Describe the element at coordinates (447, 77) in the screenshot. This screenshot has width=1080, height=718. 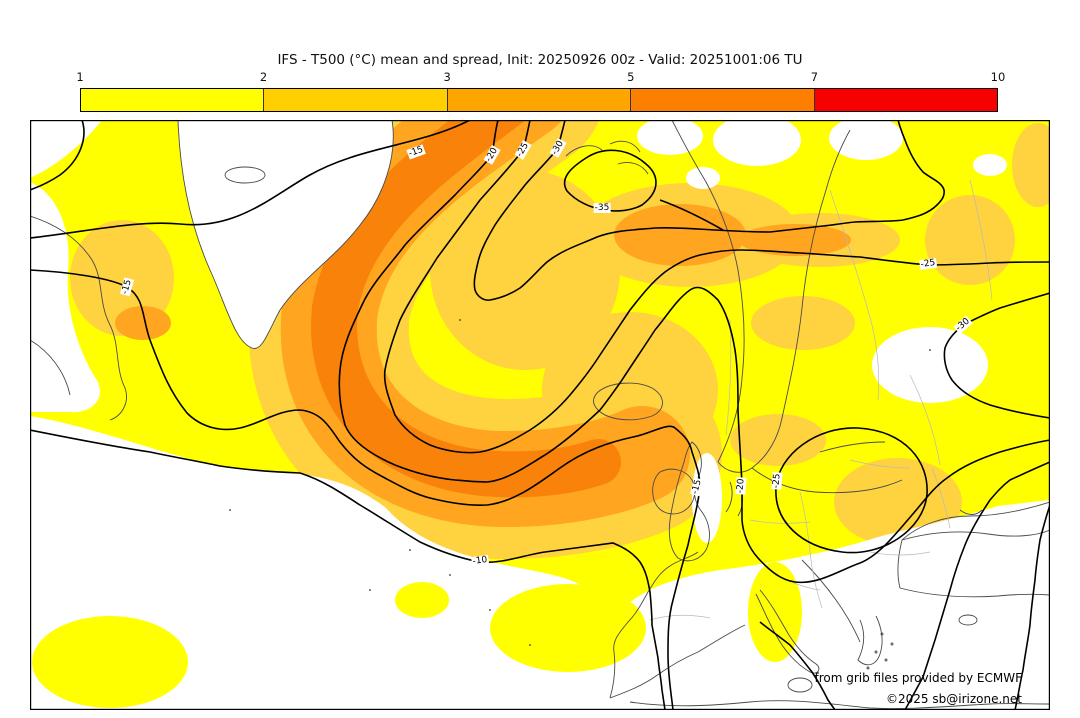
I see `colorbar-tick: 3` at that location.